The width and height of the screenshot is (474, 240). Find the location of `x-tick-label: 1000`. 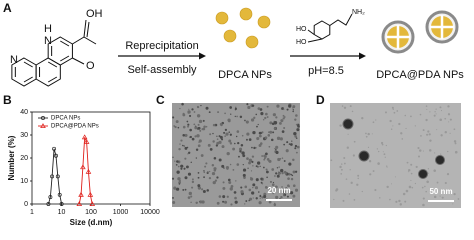

x-tick-label: 1000 is located at coordinates (121, 212).